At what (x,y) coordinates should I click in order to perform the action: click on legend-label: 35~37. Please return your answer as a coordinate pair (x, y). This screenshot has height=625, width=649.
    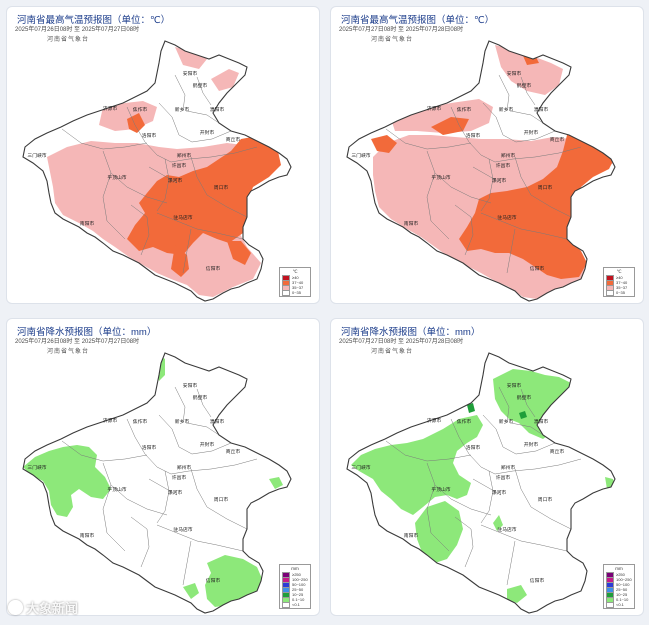
    Looking at the image, I should click on (622, 287).